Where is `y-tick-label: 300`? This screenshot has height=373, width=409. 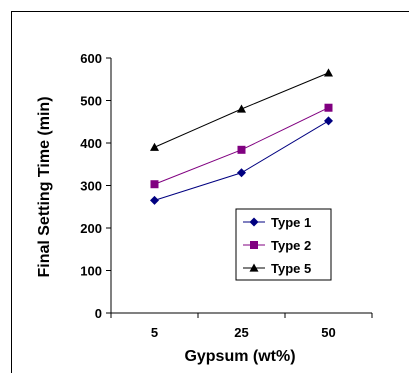
y-tick-label: 300 is located at coordinates (91, 186).